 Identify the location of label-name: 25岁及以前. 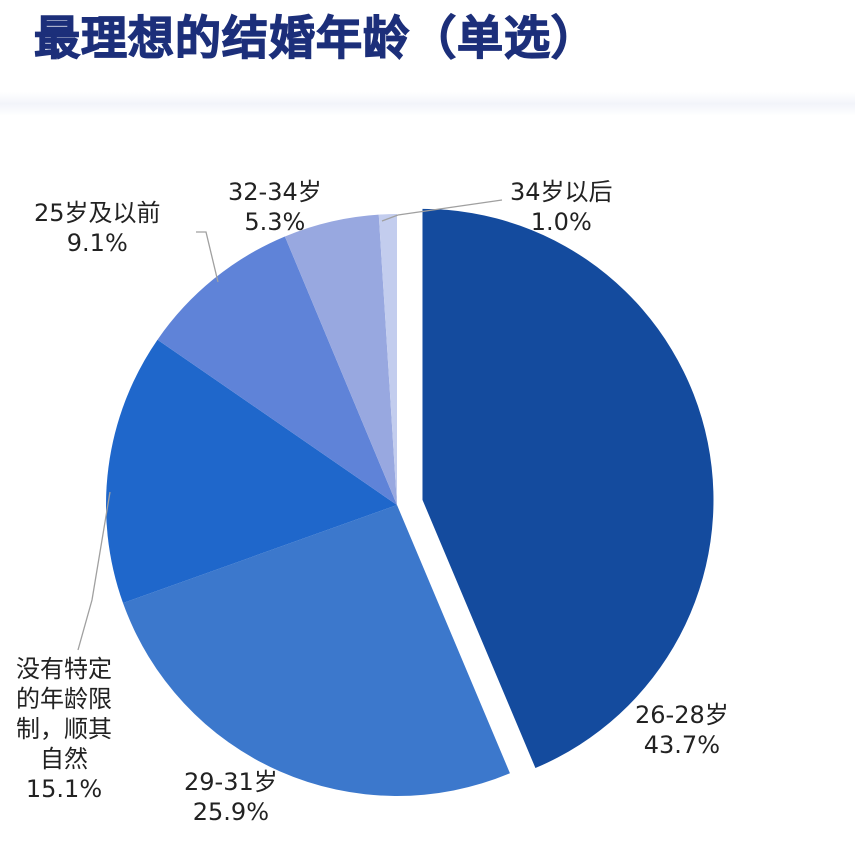
(97, 213).